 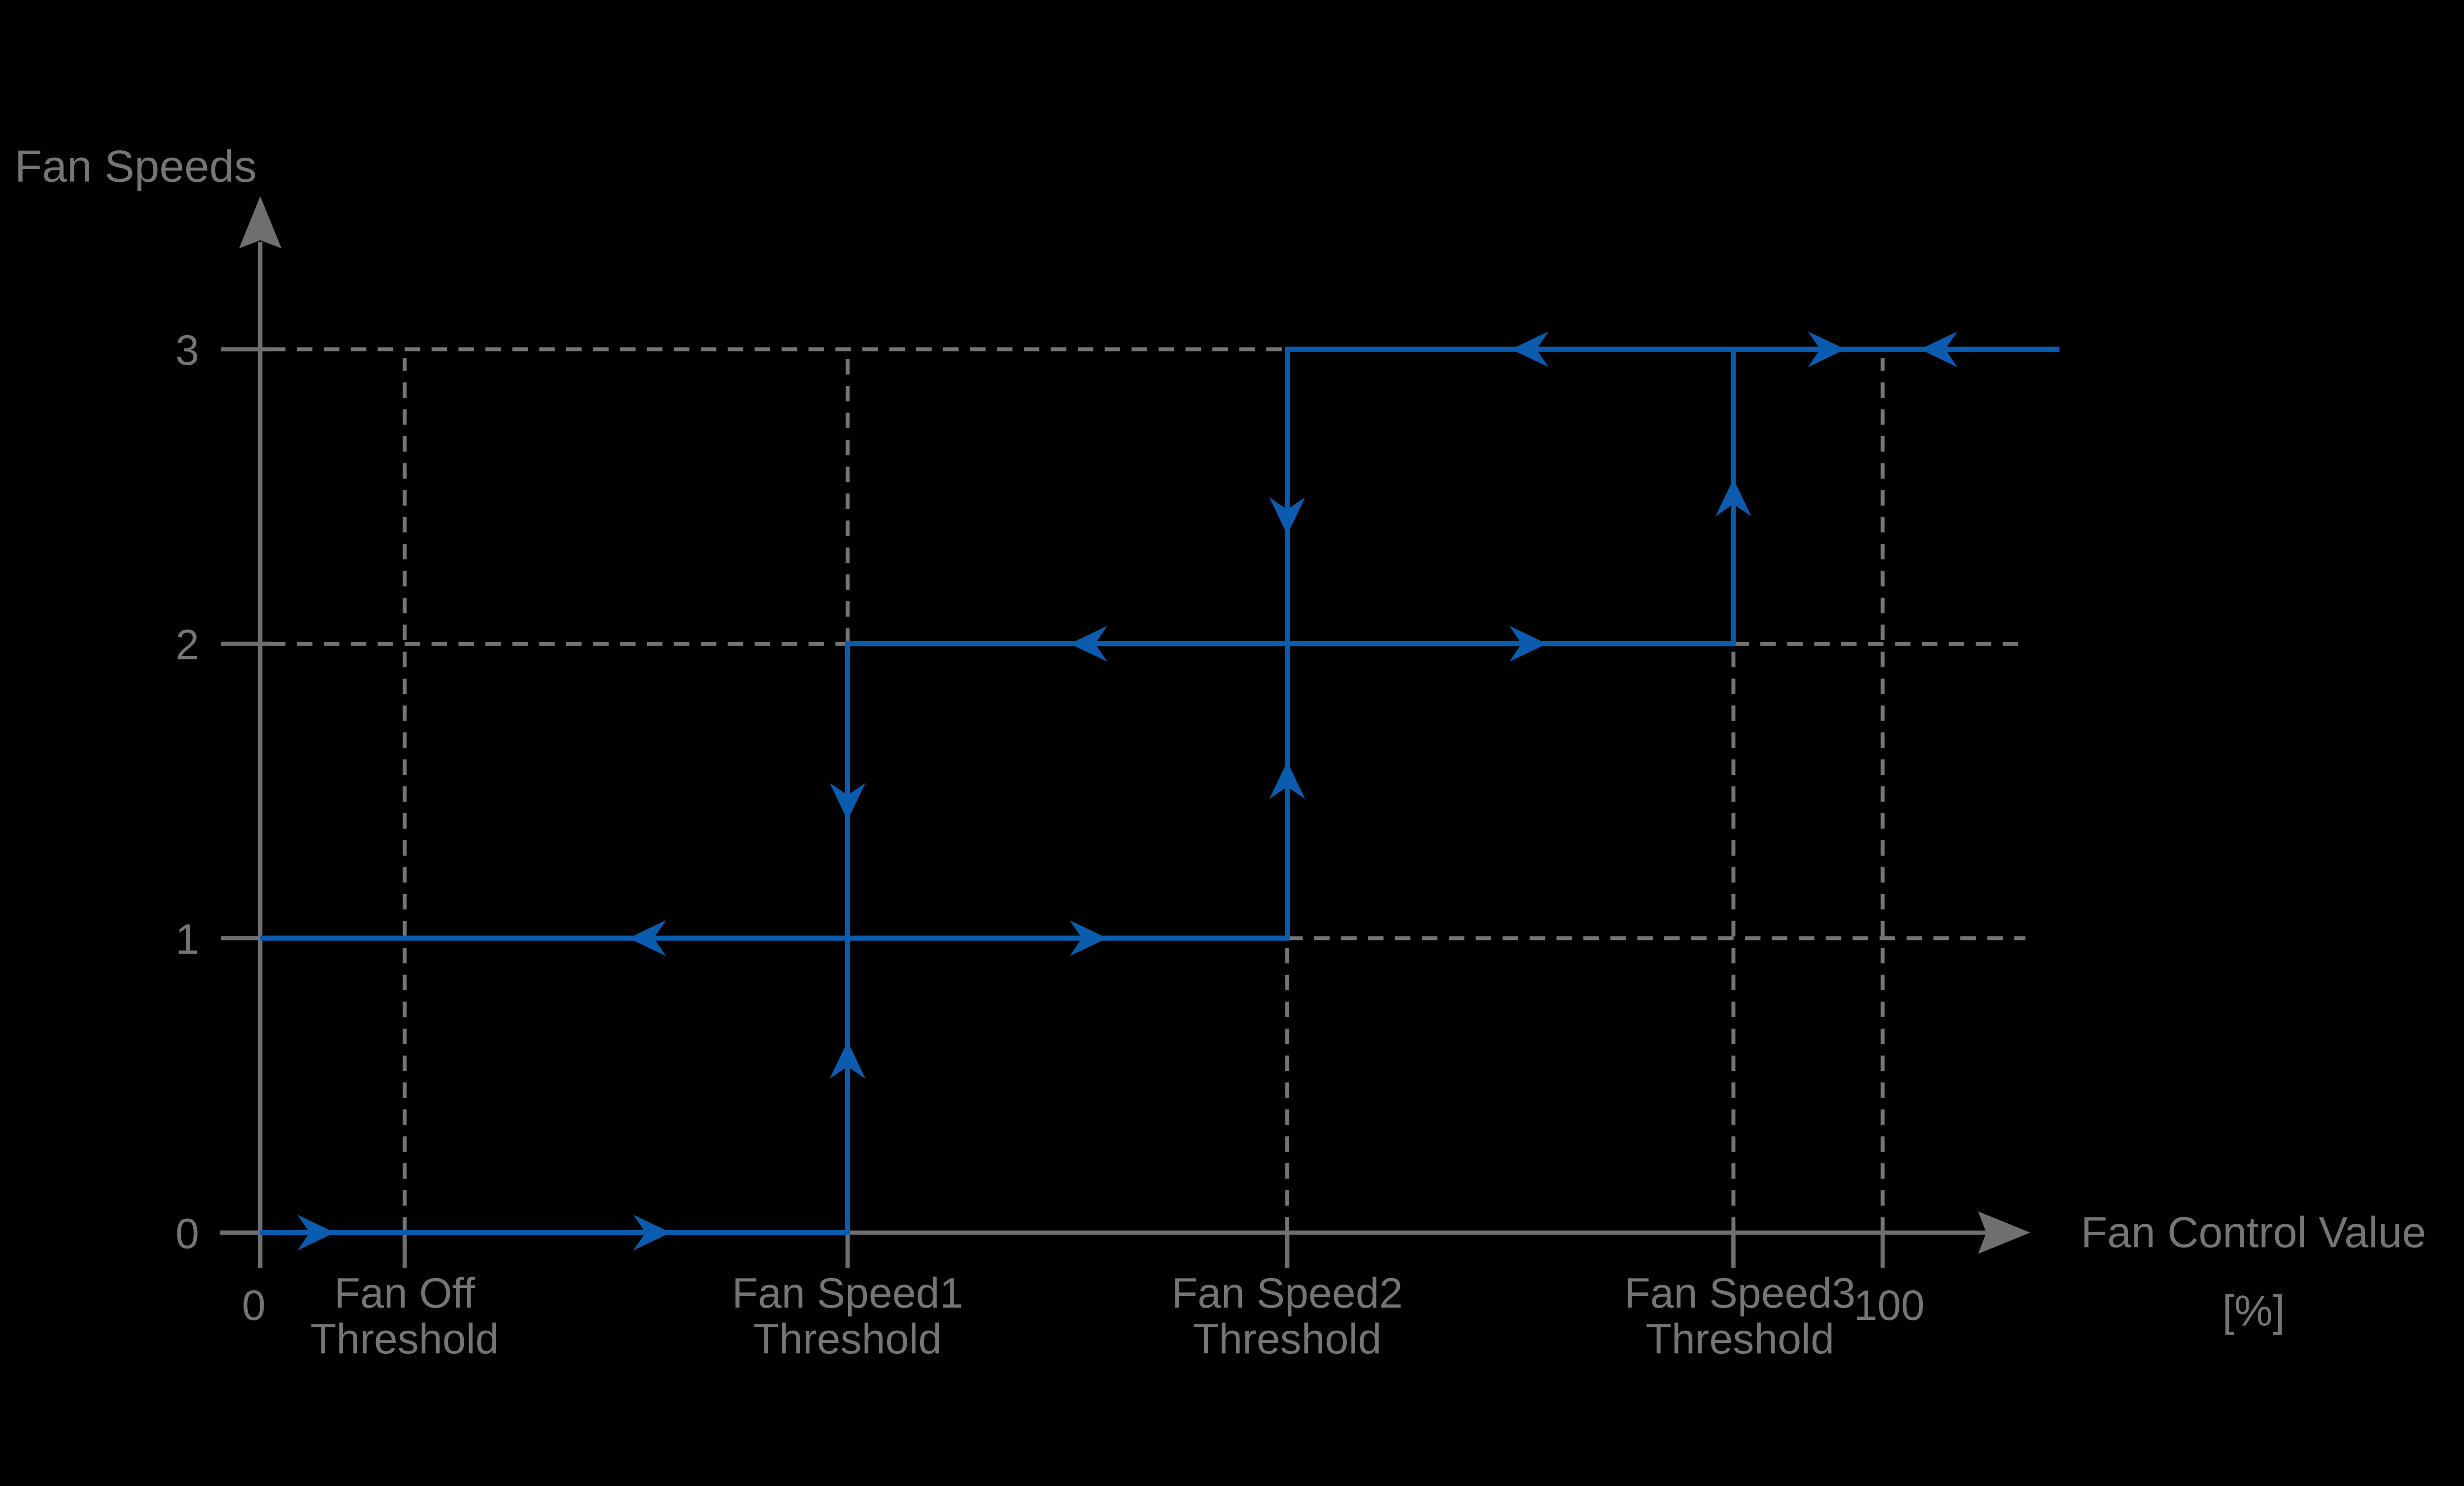 What do you see at coordinates (404, 1316) in the screenshot?
I see `x-tick-label: Fan Off Threshold` at bounding box center [404, 1316].